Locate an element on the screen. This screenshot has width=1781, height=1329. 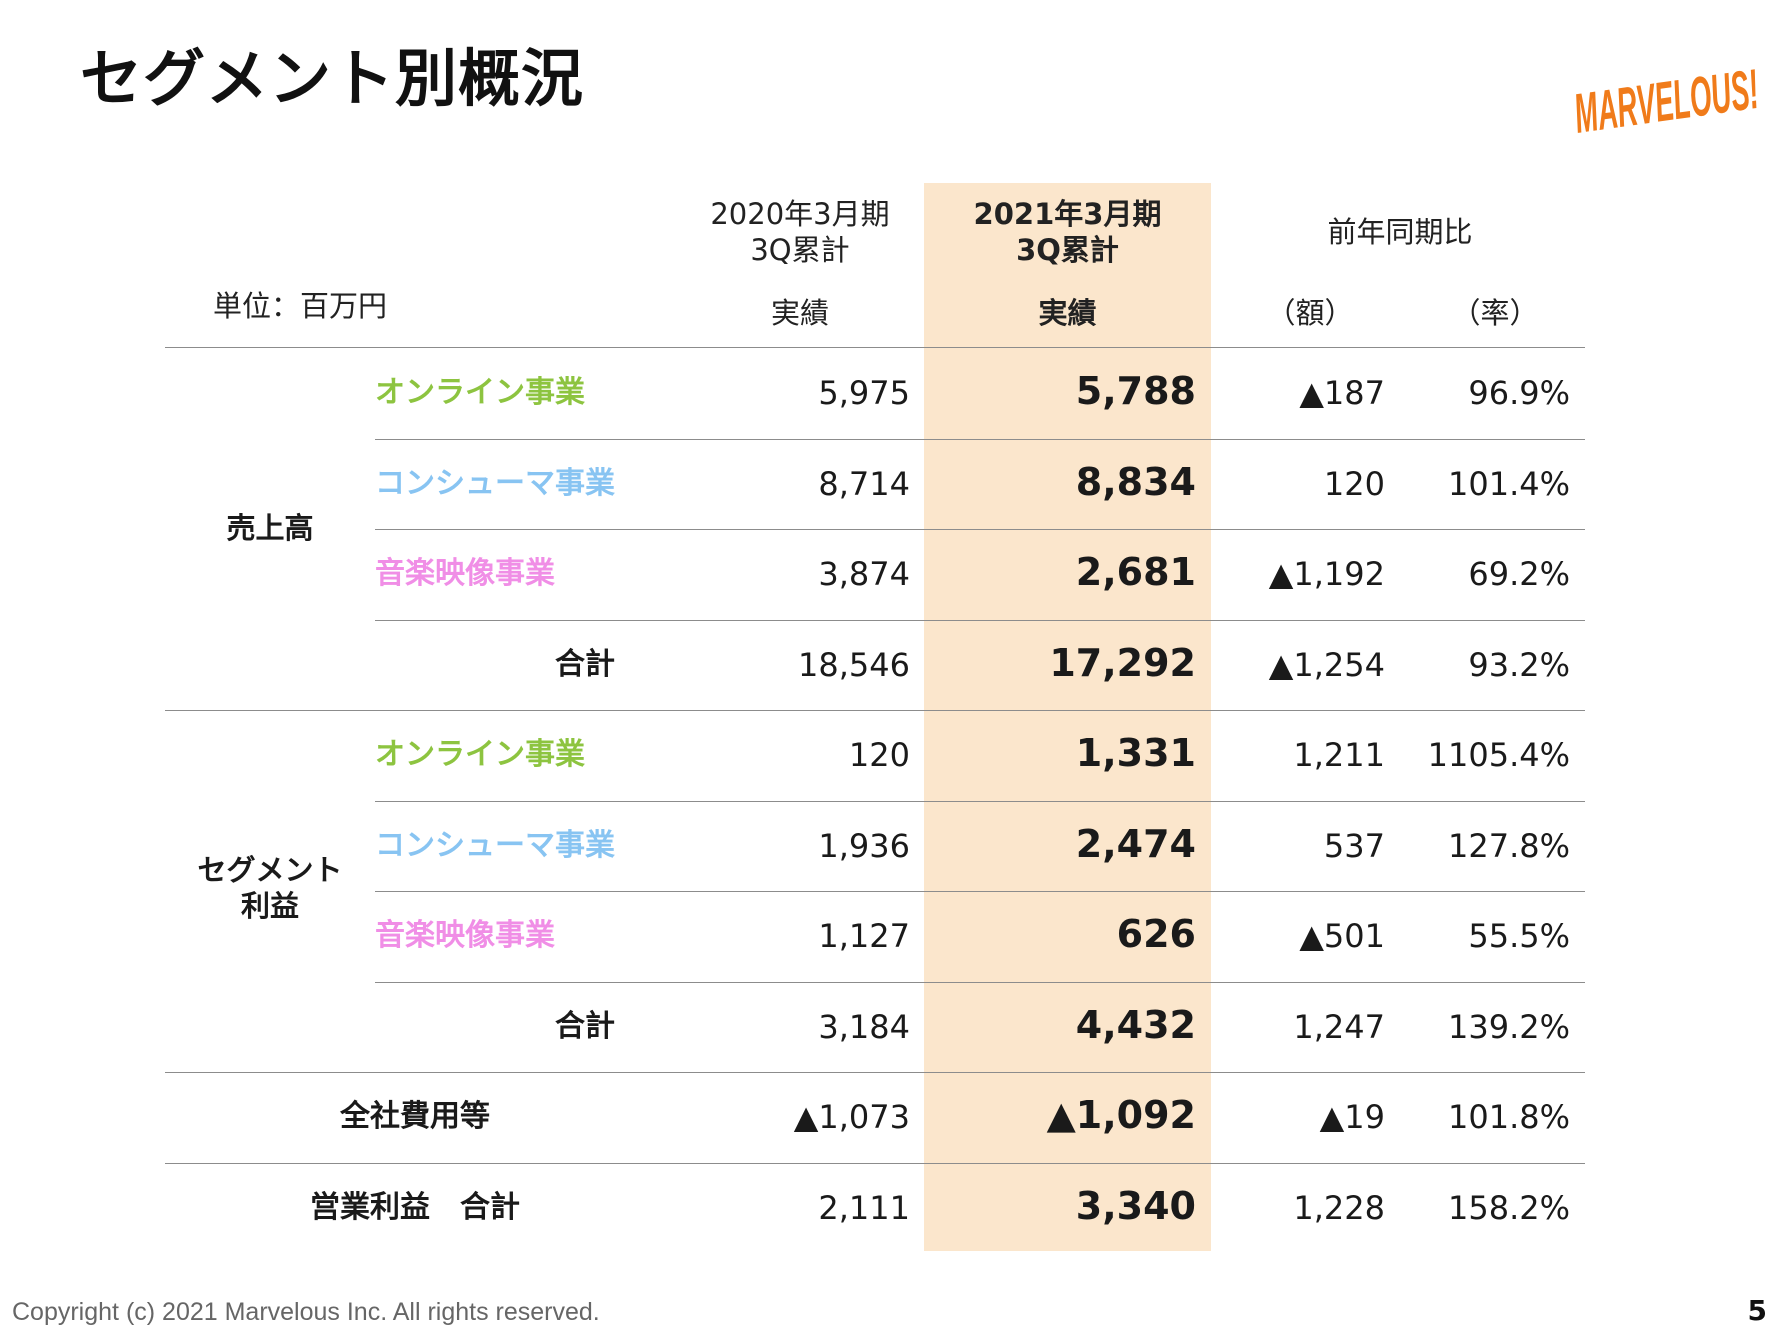
value-diff: ▲501 is located at coordinates (1342, 936).